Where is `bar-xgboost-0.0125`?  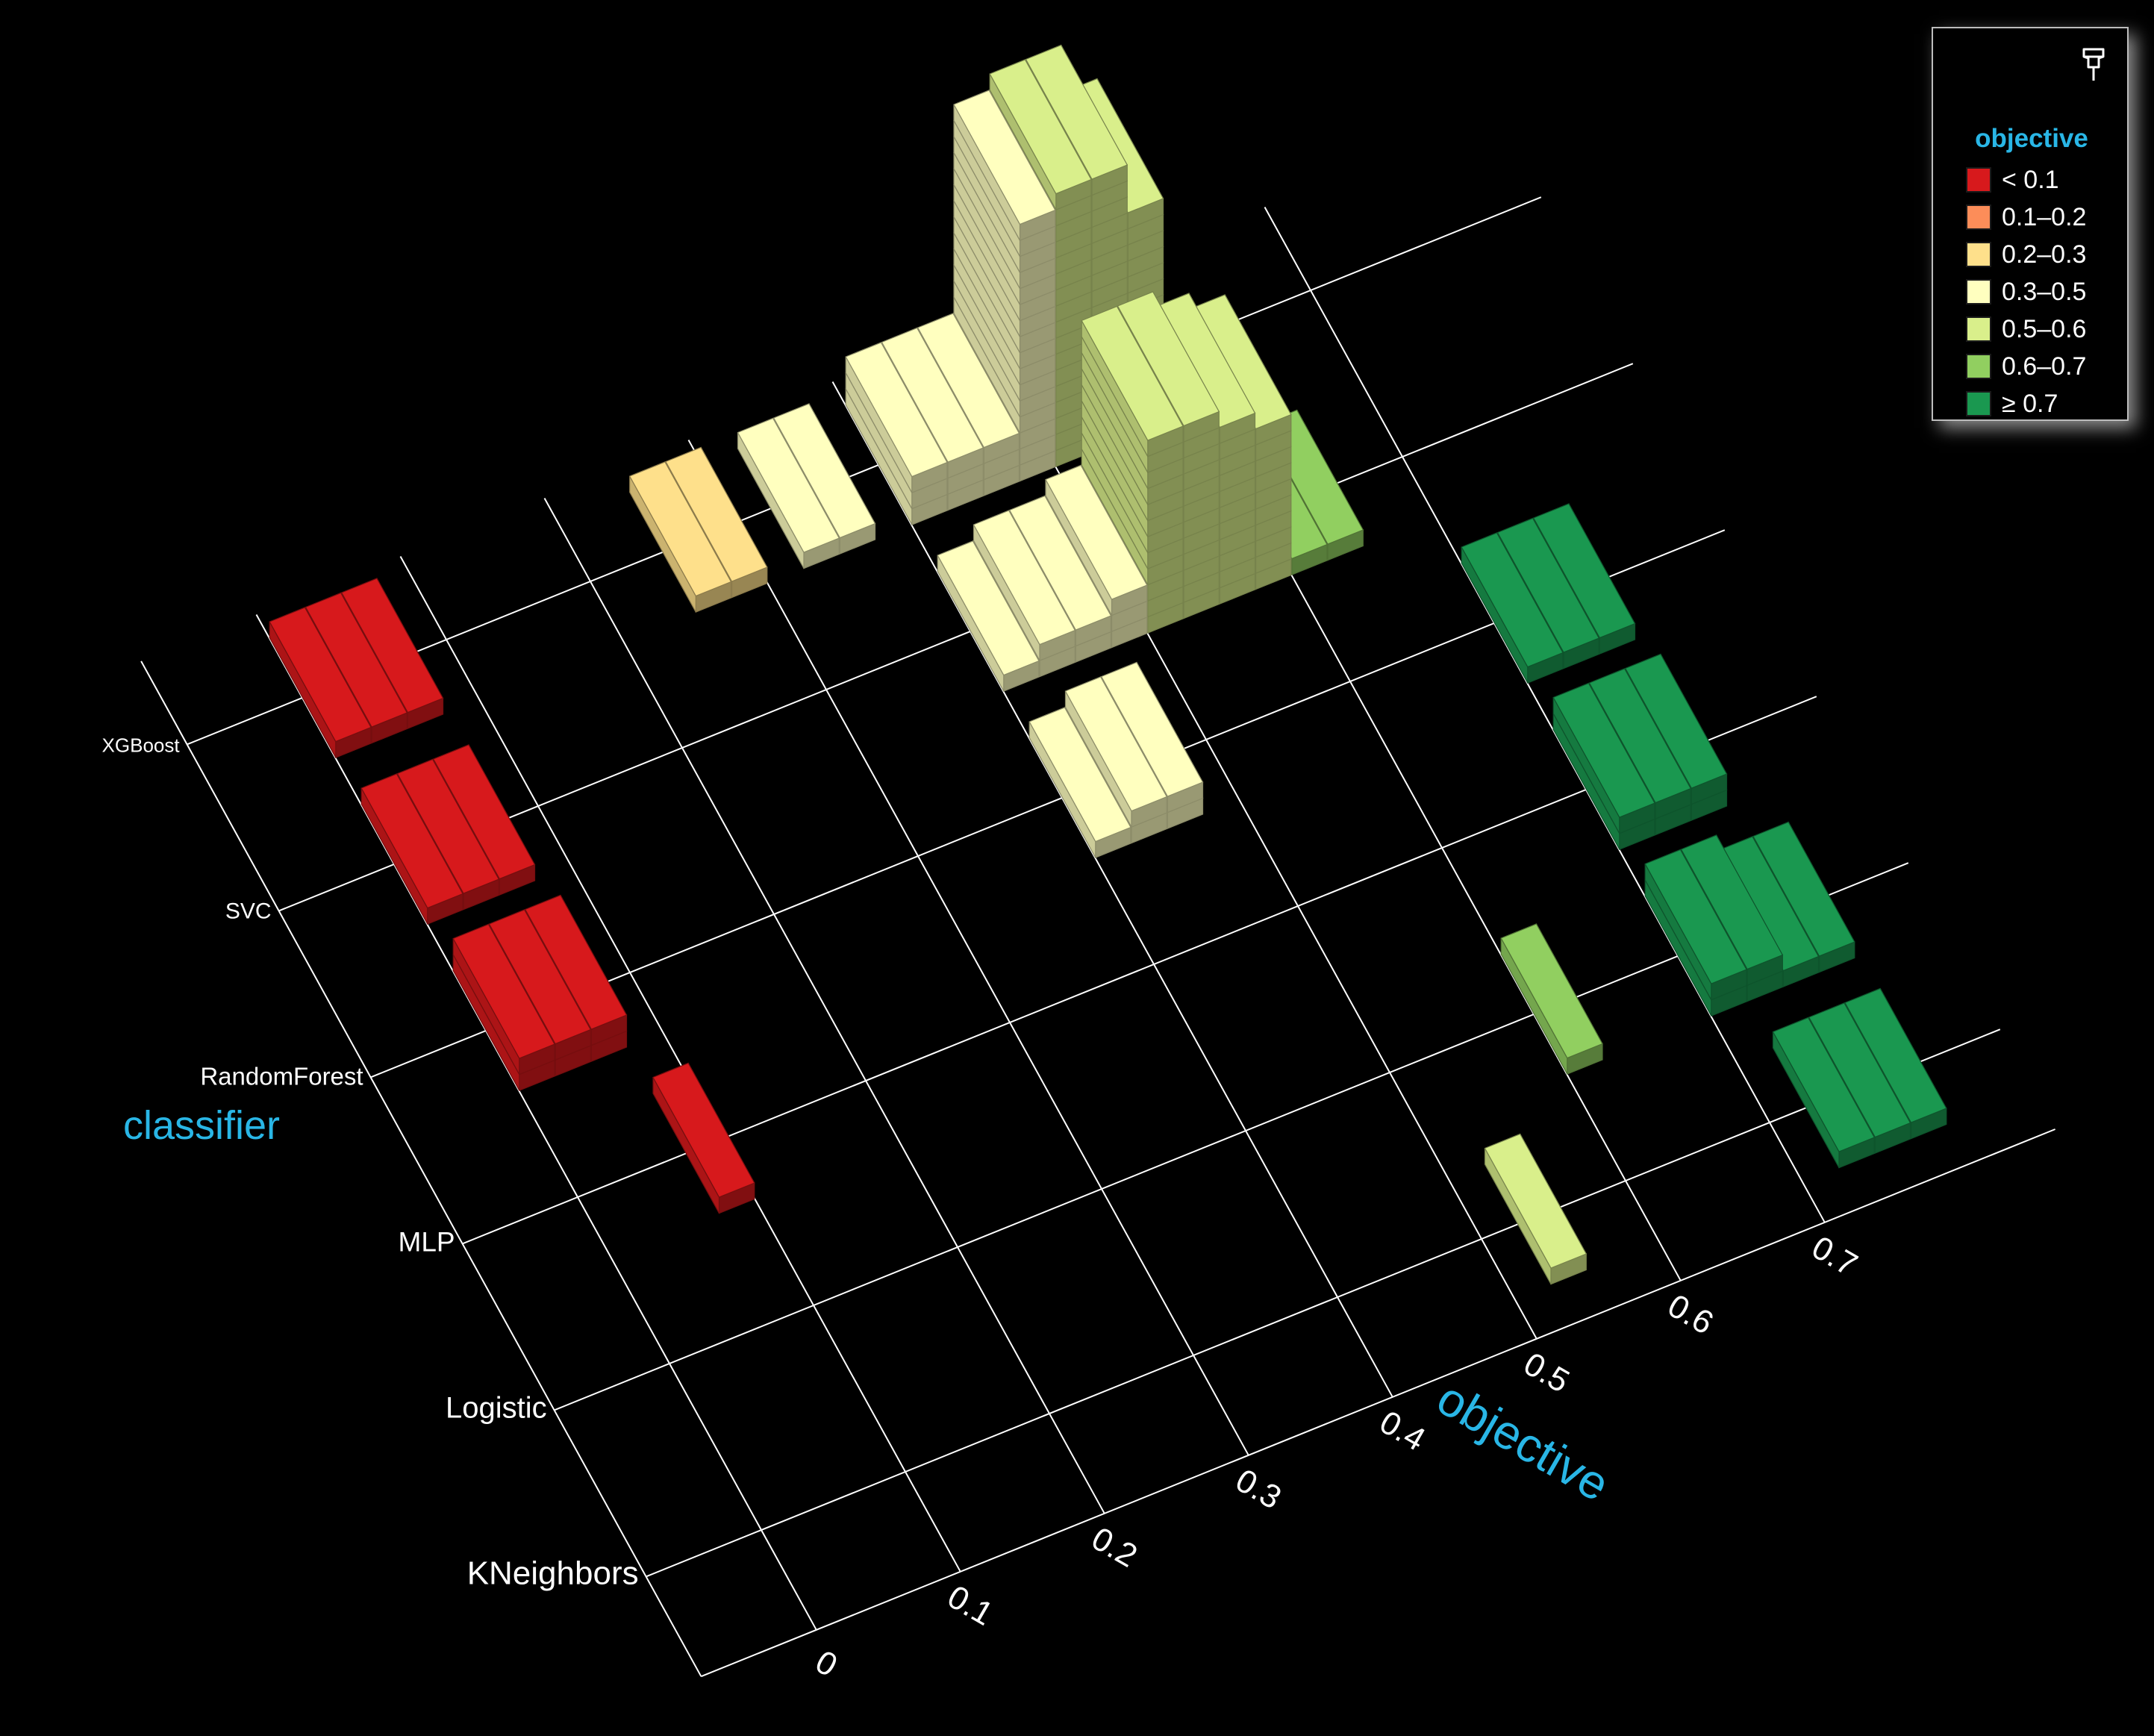
bar-xgboost-0.0125 is located at coordinates (320, 682).